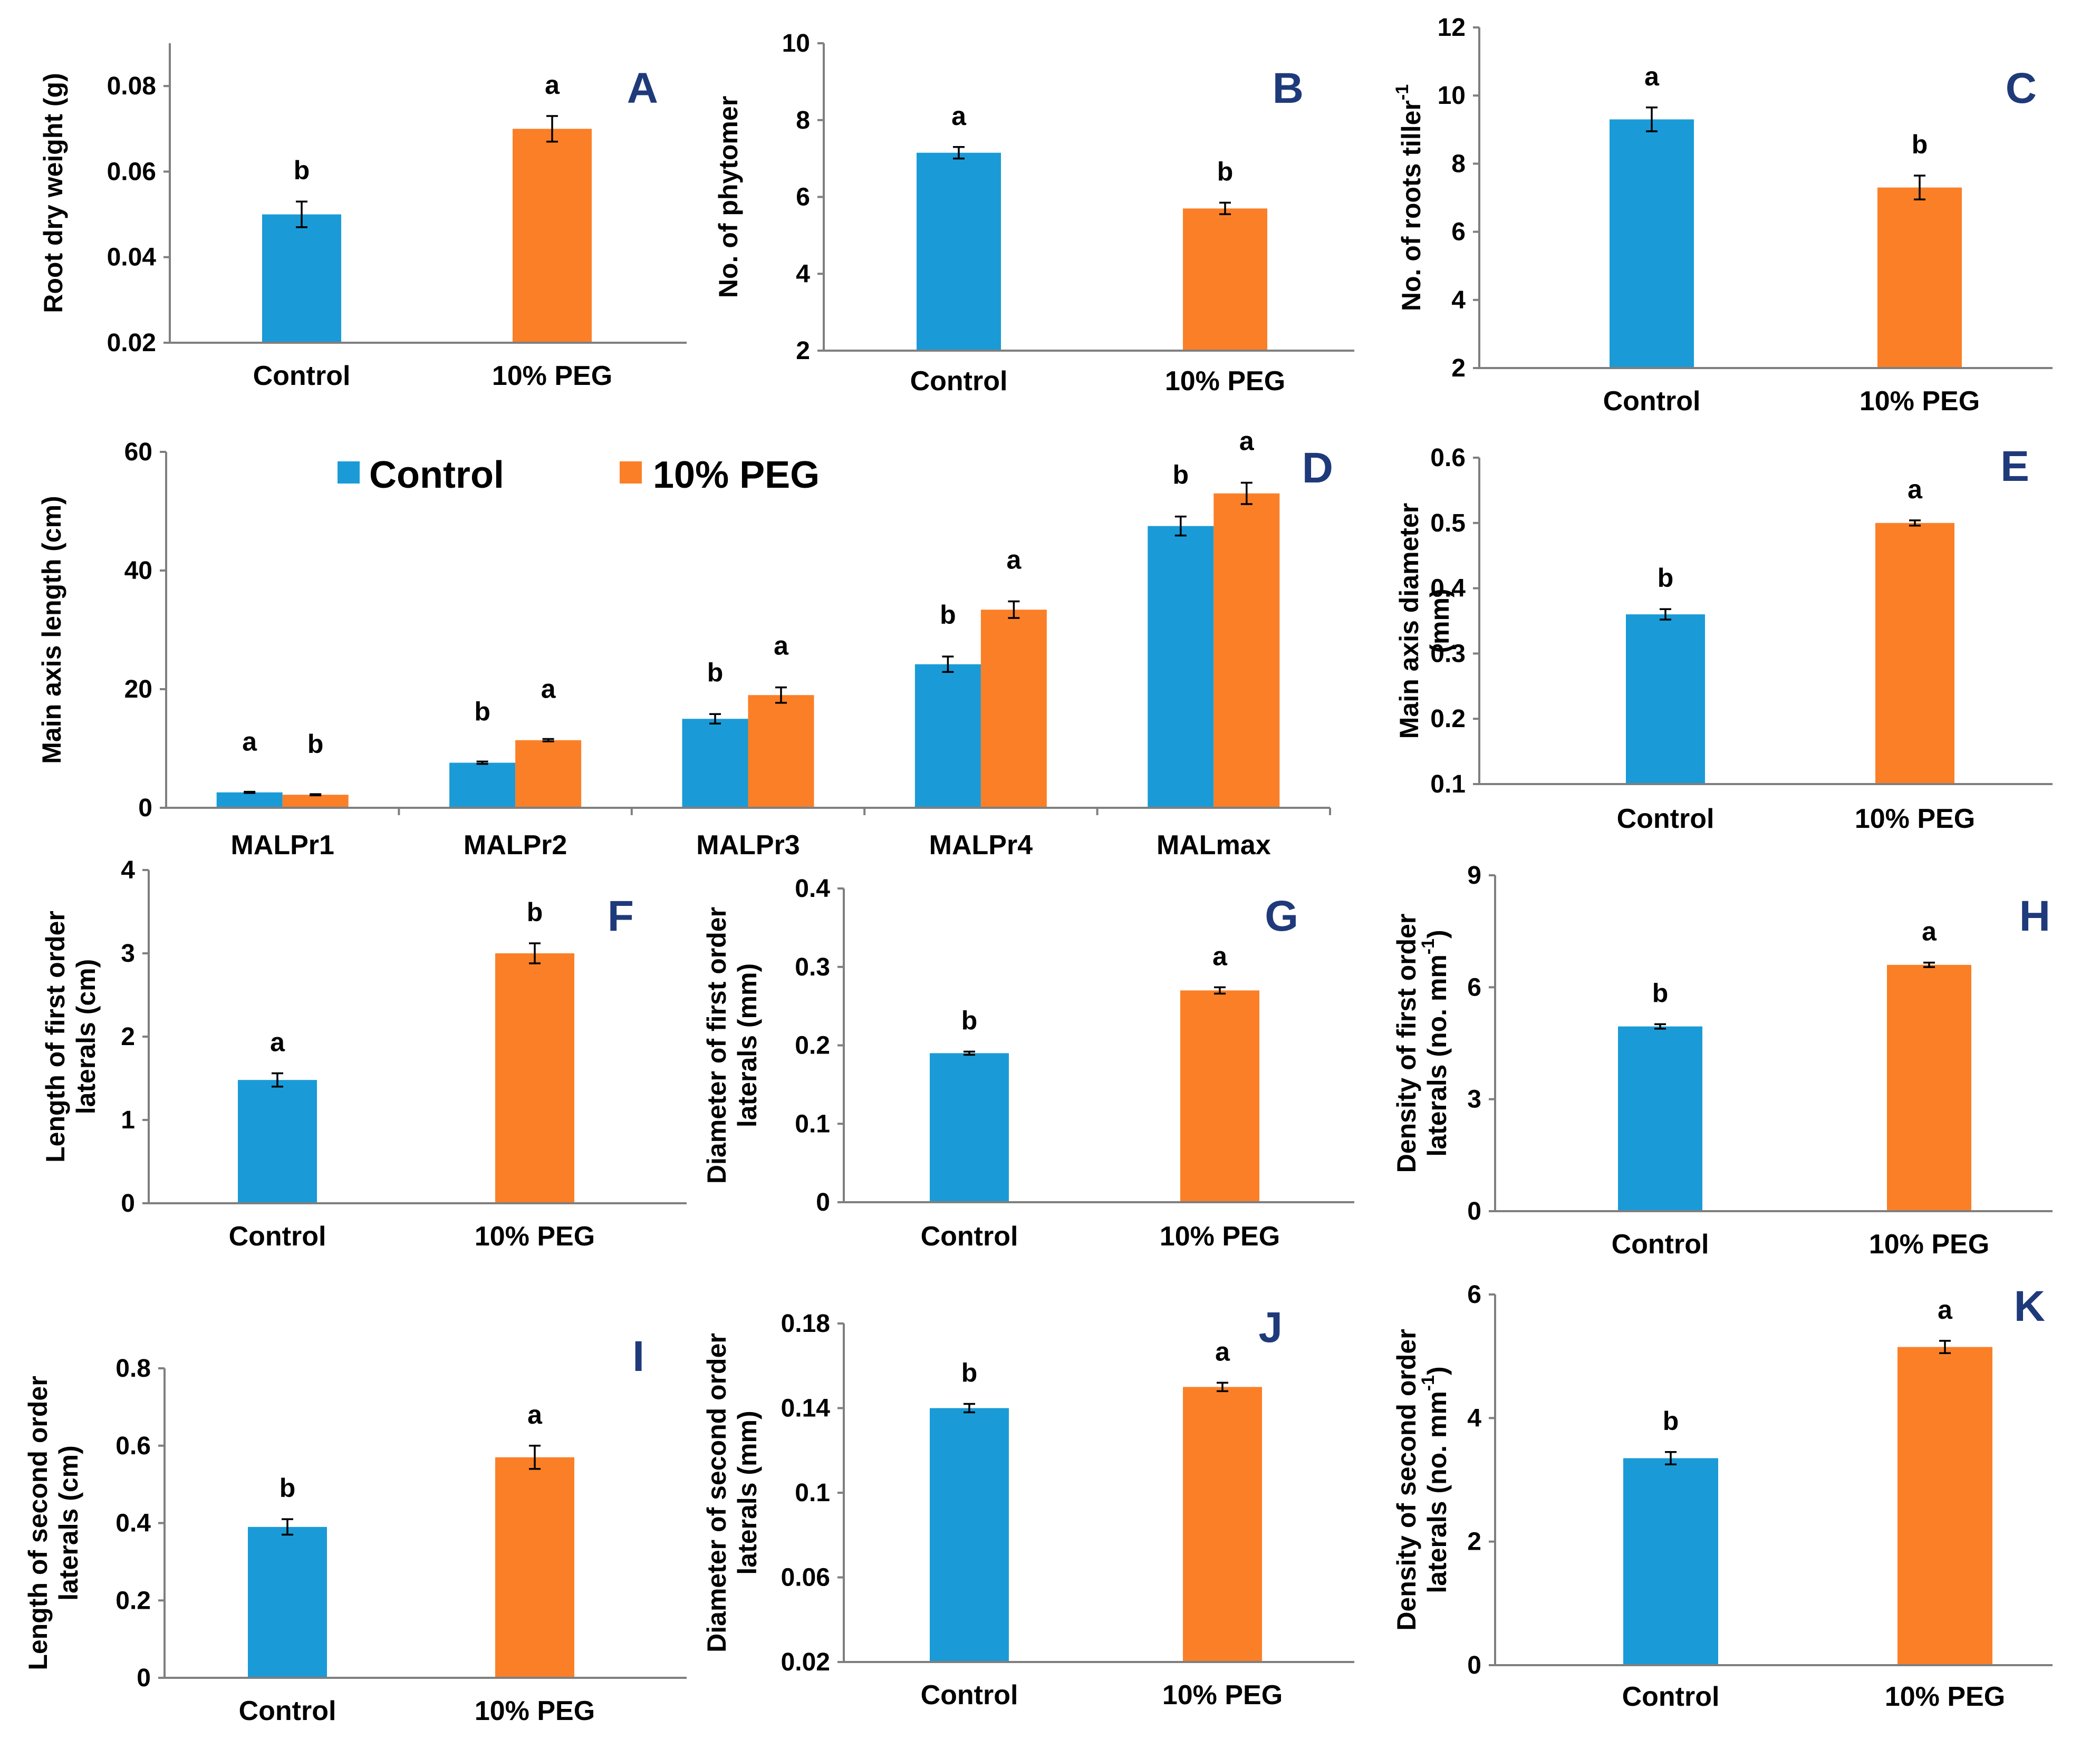 This screenshot has width=2100, height=1749. I want to click on bar-control-malpr2, so click(483, 785).